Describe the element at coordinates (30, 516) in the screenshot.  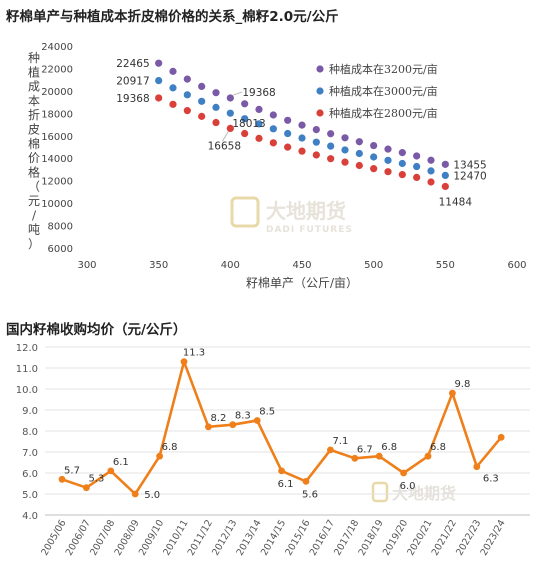
I see `y-tick-label: 4.0` at that location.